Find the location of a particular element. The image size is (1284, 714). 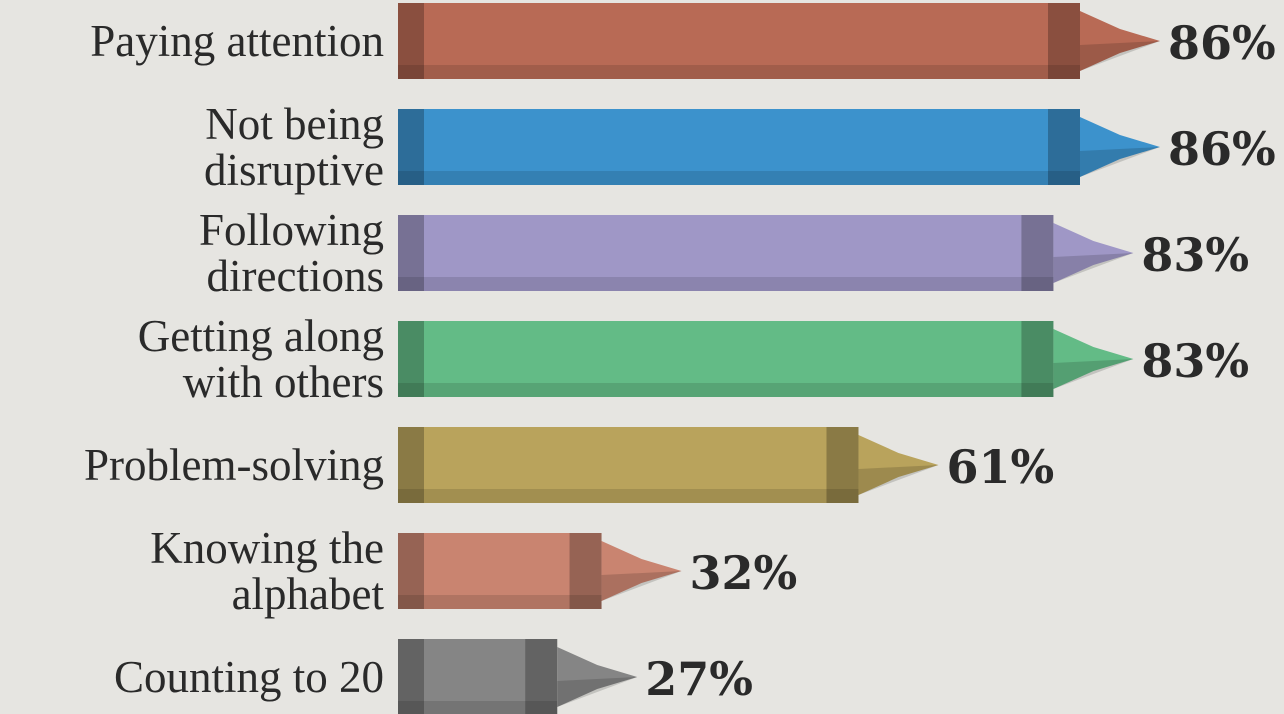

value-label: 32% is located at coordinates (743, 573).